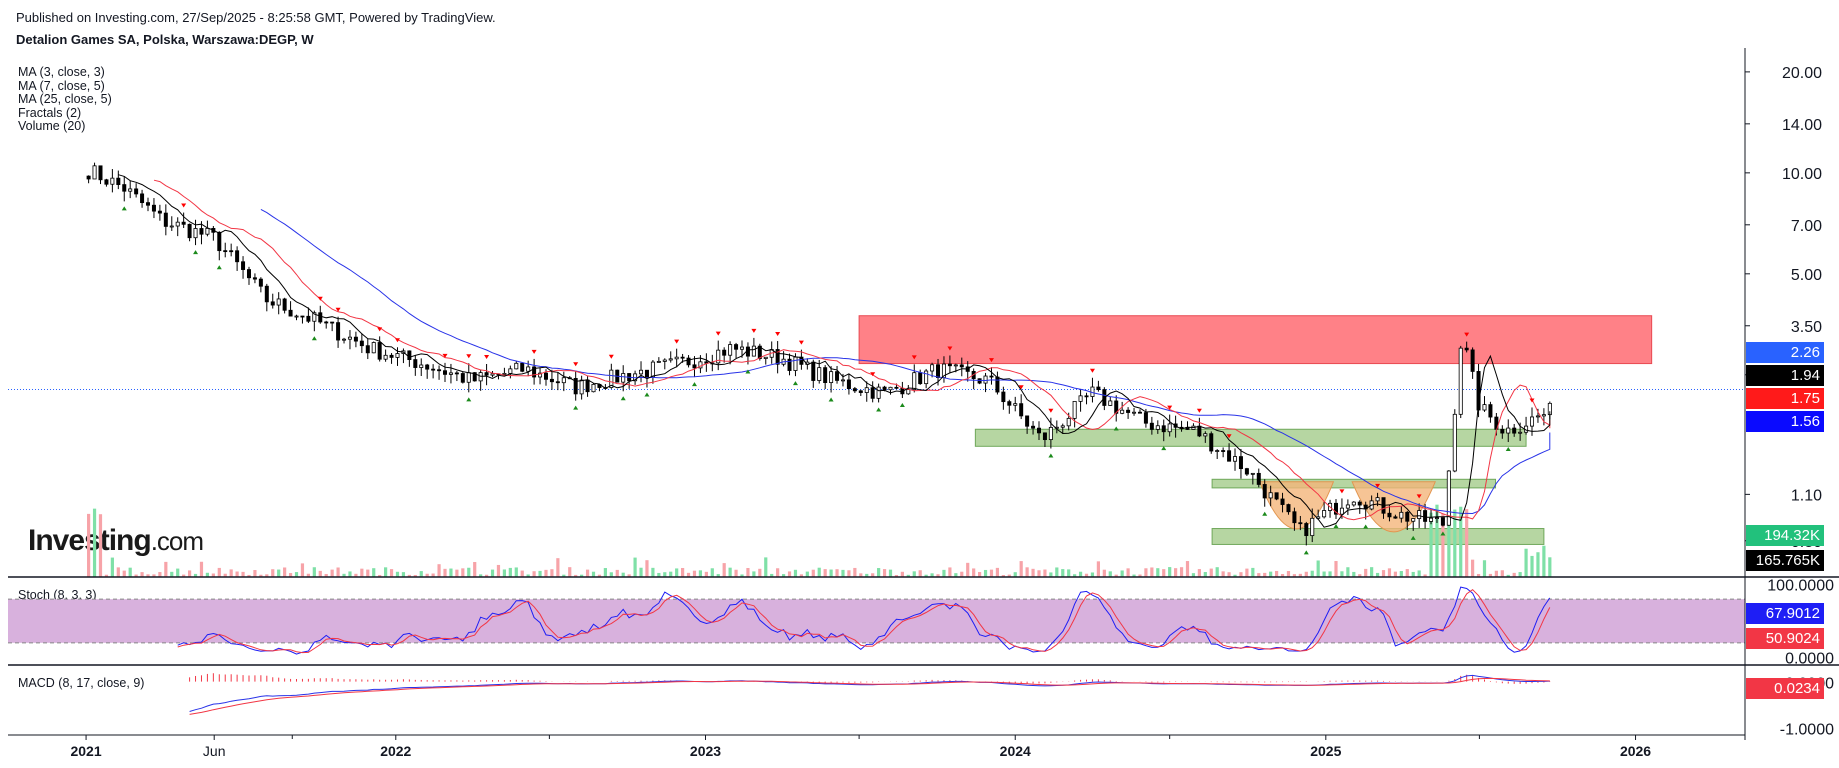 The width and height of the screenshot is (1839, 768). Describe the element at coordinates (61, 85) in the screenshot. I see `legend-ma-7: MA (7, close, 5)` at that location.